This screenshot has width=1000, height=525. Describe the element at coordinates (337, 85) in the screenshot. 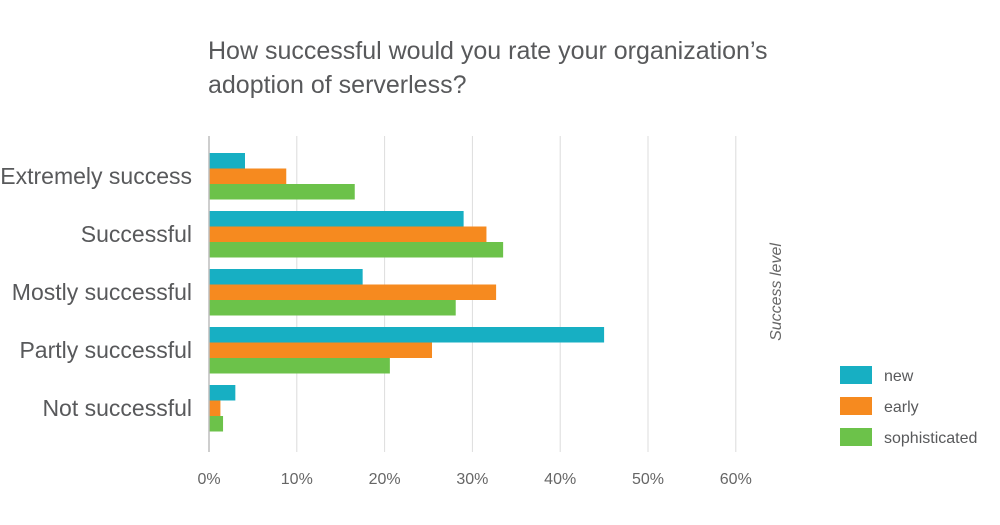

I see `chart-title-line-2: adoption of serverless?` at that location.